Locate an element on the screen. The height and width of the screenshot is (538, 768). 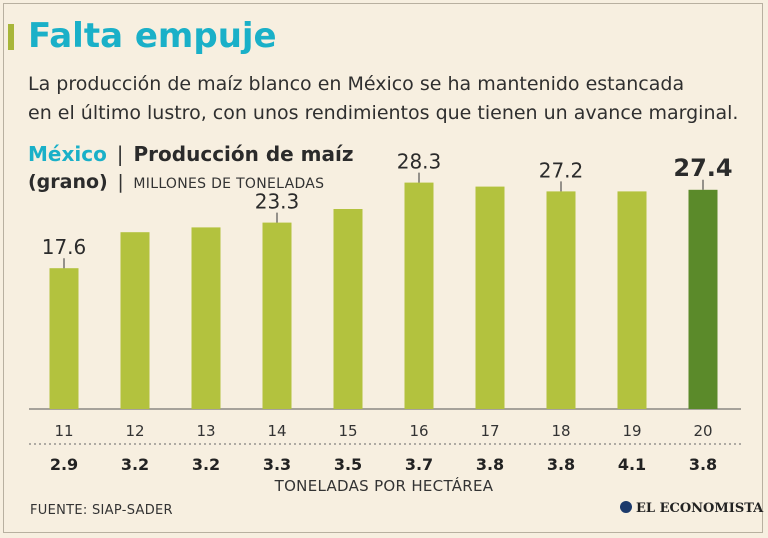
source-note: FUENTE: SIAP-SADER is located at coordinates (101, 510).